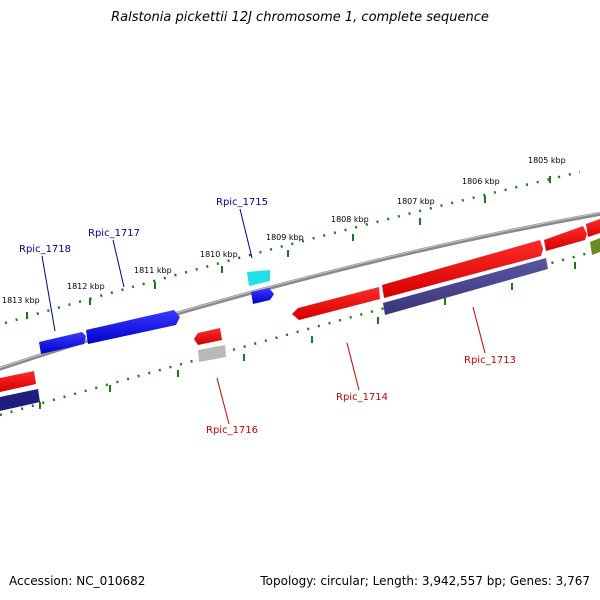  What do you see at coordinates (18, 381) in the screenshot?
I see `gene-left-red` at bounding box center [18, 381].